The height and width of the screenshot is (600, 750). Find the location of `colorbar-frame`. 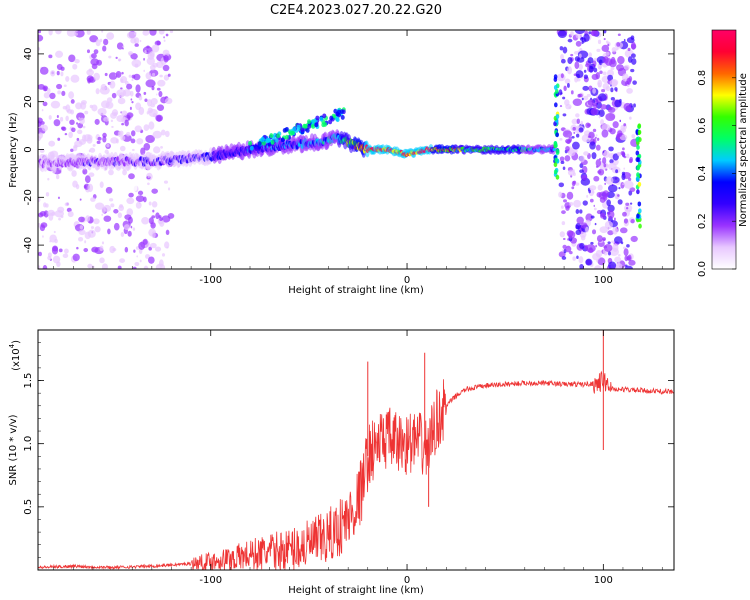

colorbar-frame is located at coordinates (724, 149).